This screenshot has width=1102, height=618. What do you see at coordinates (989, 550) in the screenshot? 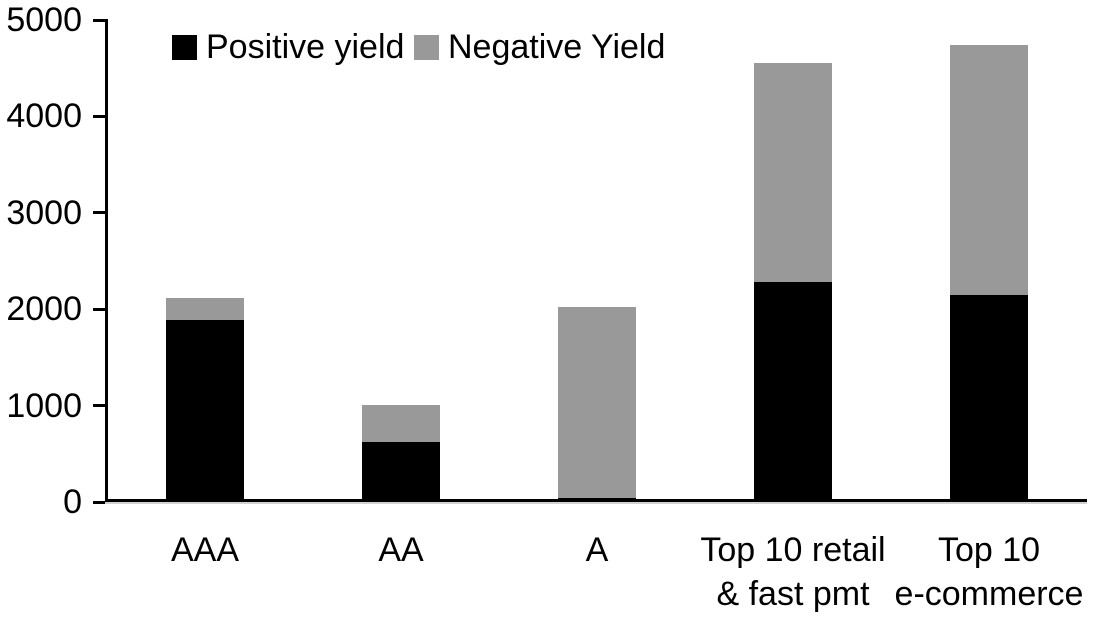
I see `x-axis-label-line: Top 10` at bounding box center [989, 550].